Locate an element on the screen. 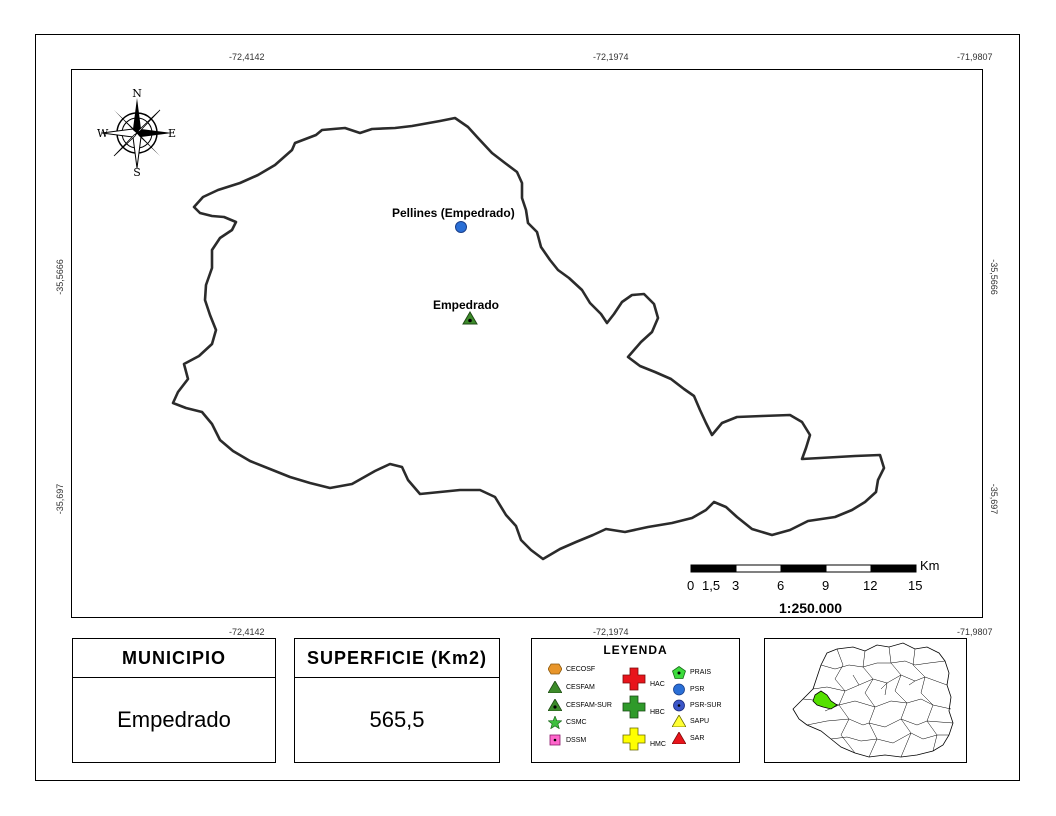  legend-label: DSSM is located at coordinates (576, 740).